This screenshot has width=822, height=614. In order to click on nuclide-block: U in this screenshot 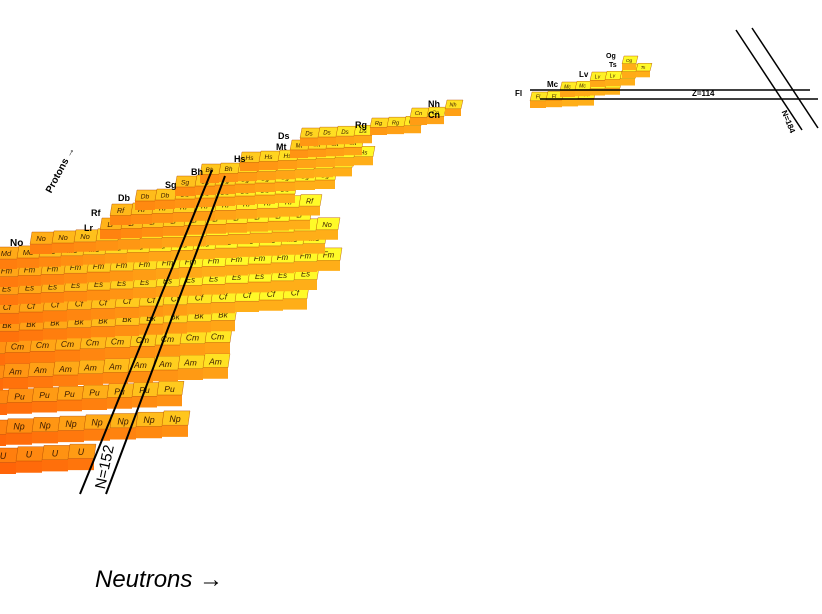, I will do `click(9, 460)`.